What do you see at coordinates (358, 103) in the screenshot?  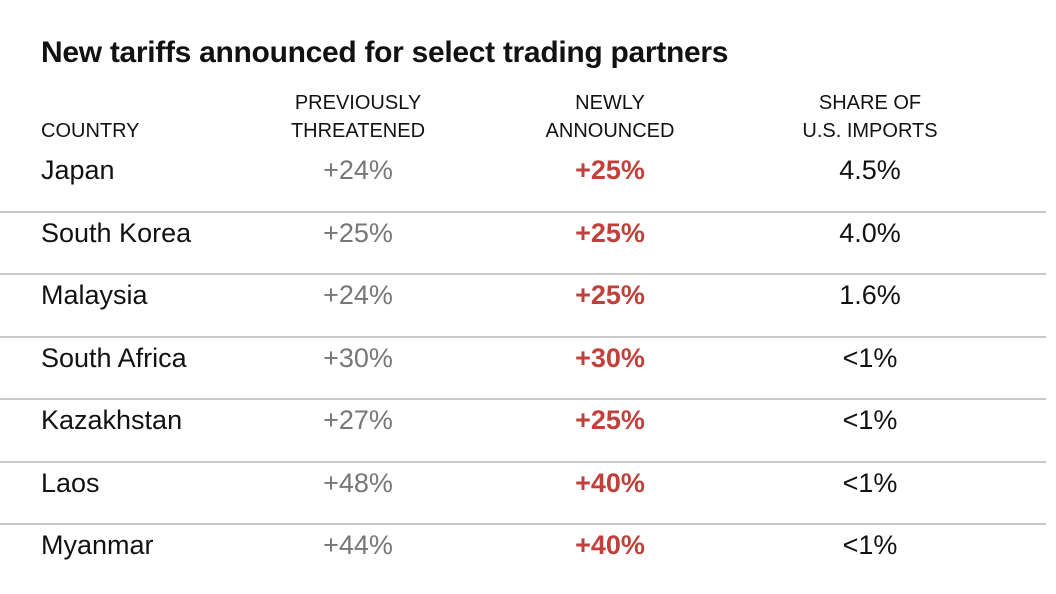 I see `column-header-previously-threatened-line-1: PREVIOUSLY` at bounding box center [358, 103].